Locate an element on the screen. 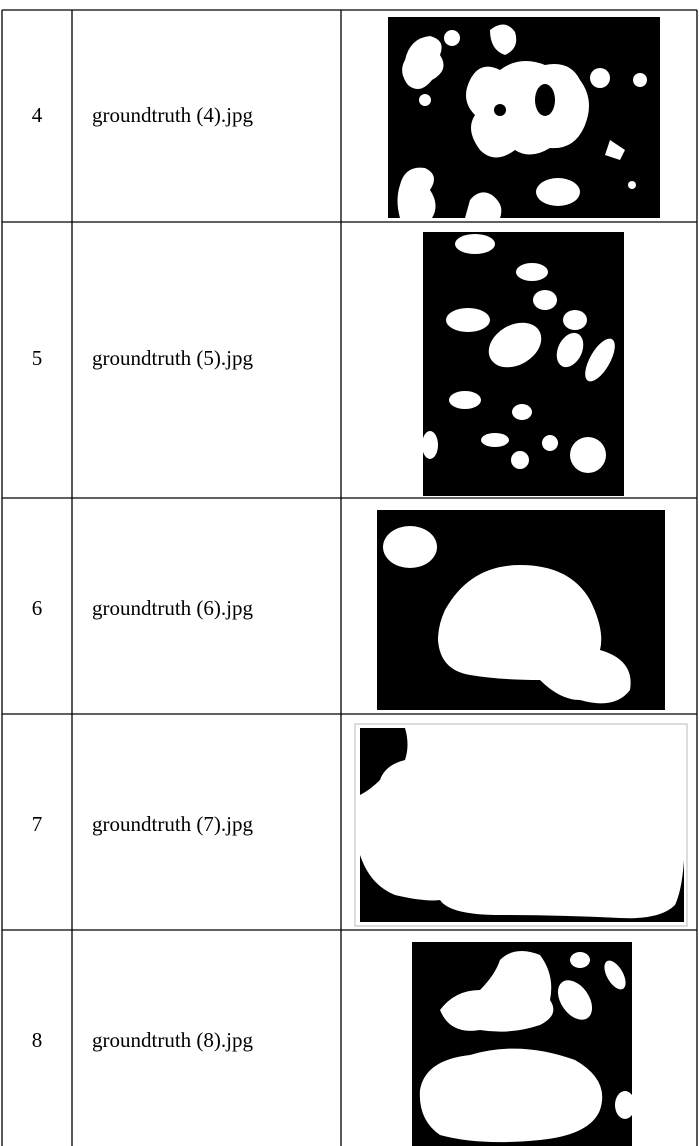 This screenshot has width=699, height=1146. row-number: 7 is located at coordinates (37, 824).